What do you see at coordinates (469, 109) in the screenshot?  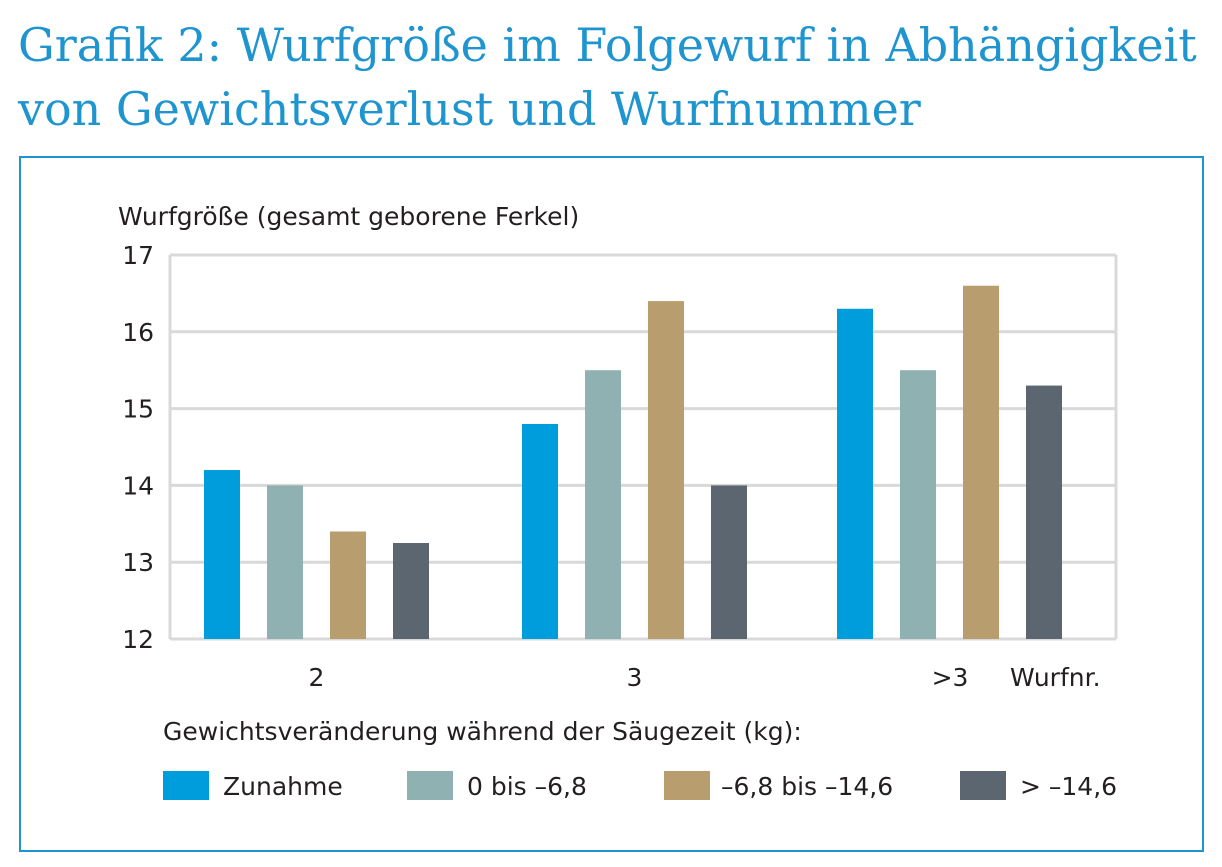 I see `chart-title-line-2: von Gewichtsverlust und Wurfnummer` at bounding box center [469, 109].